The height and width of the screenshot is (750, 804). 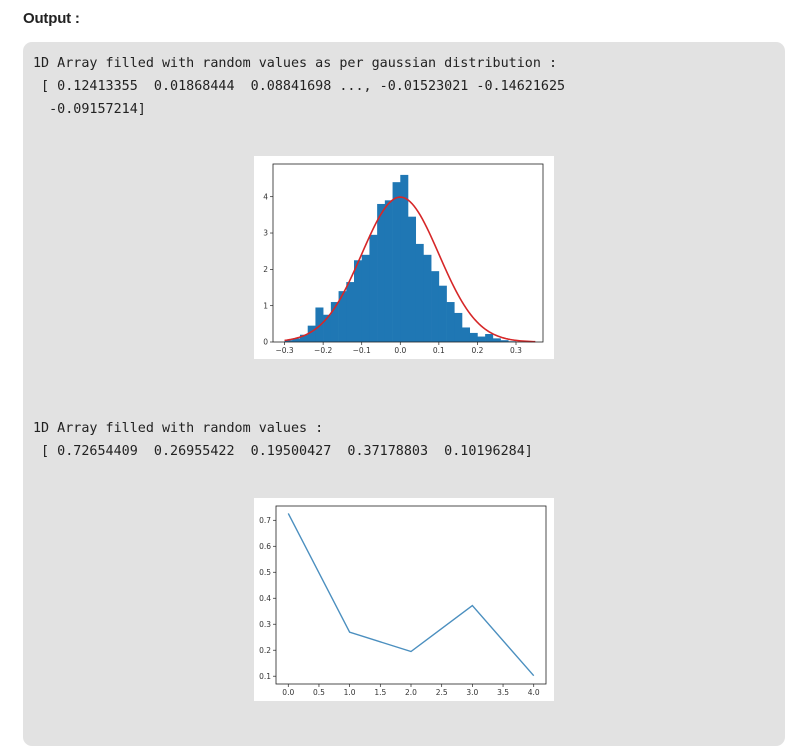 I want to click on x-tick-label: 0.3, so click(x=516, y=350).